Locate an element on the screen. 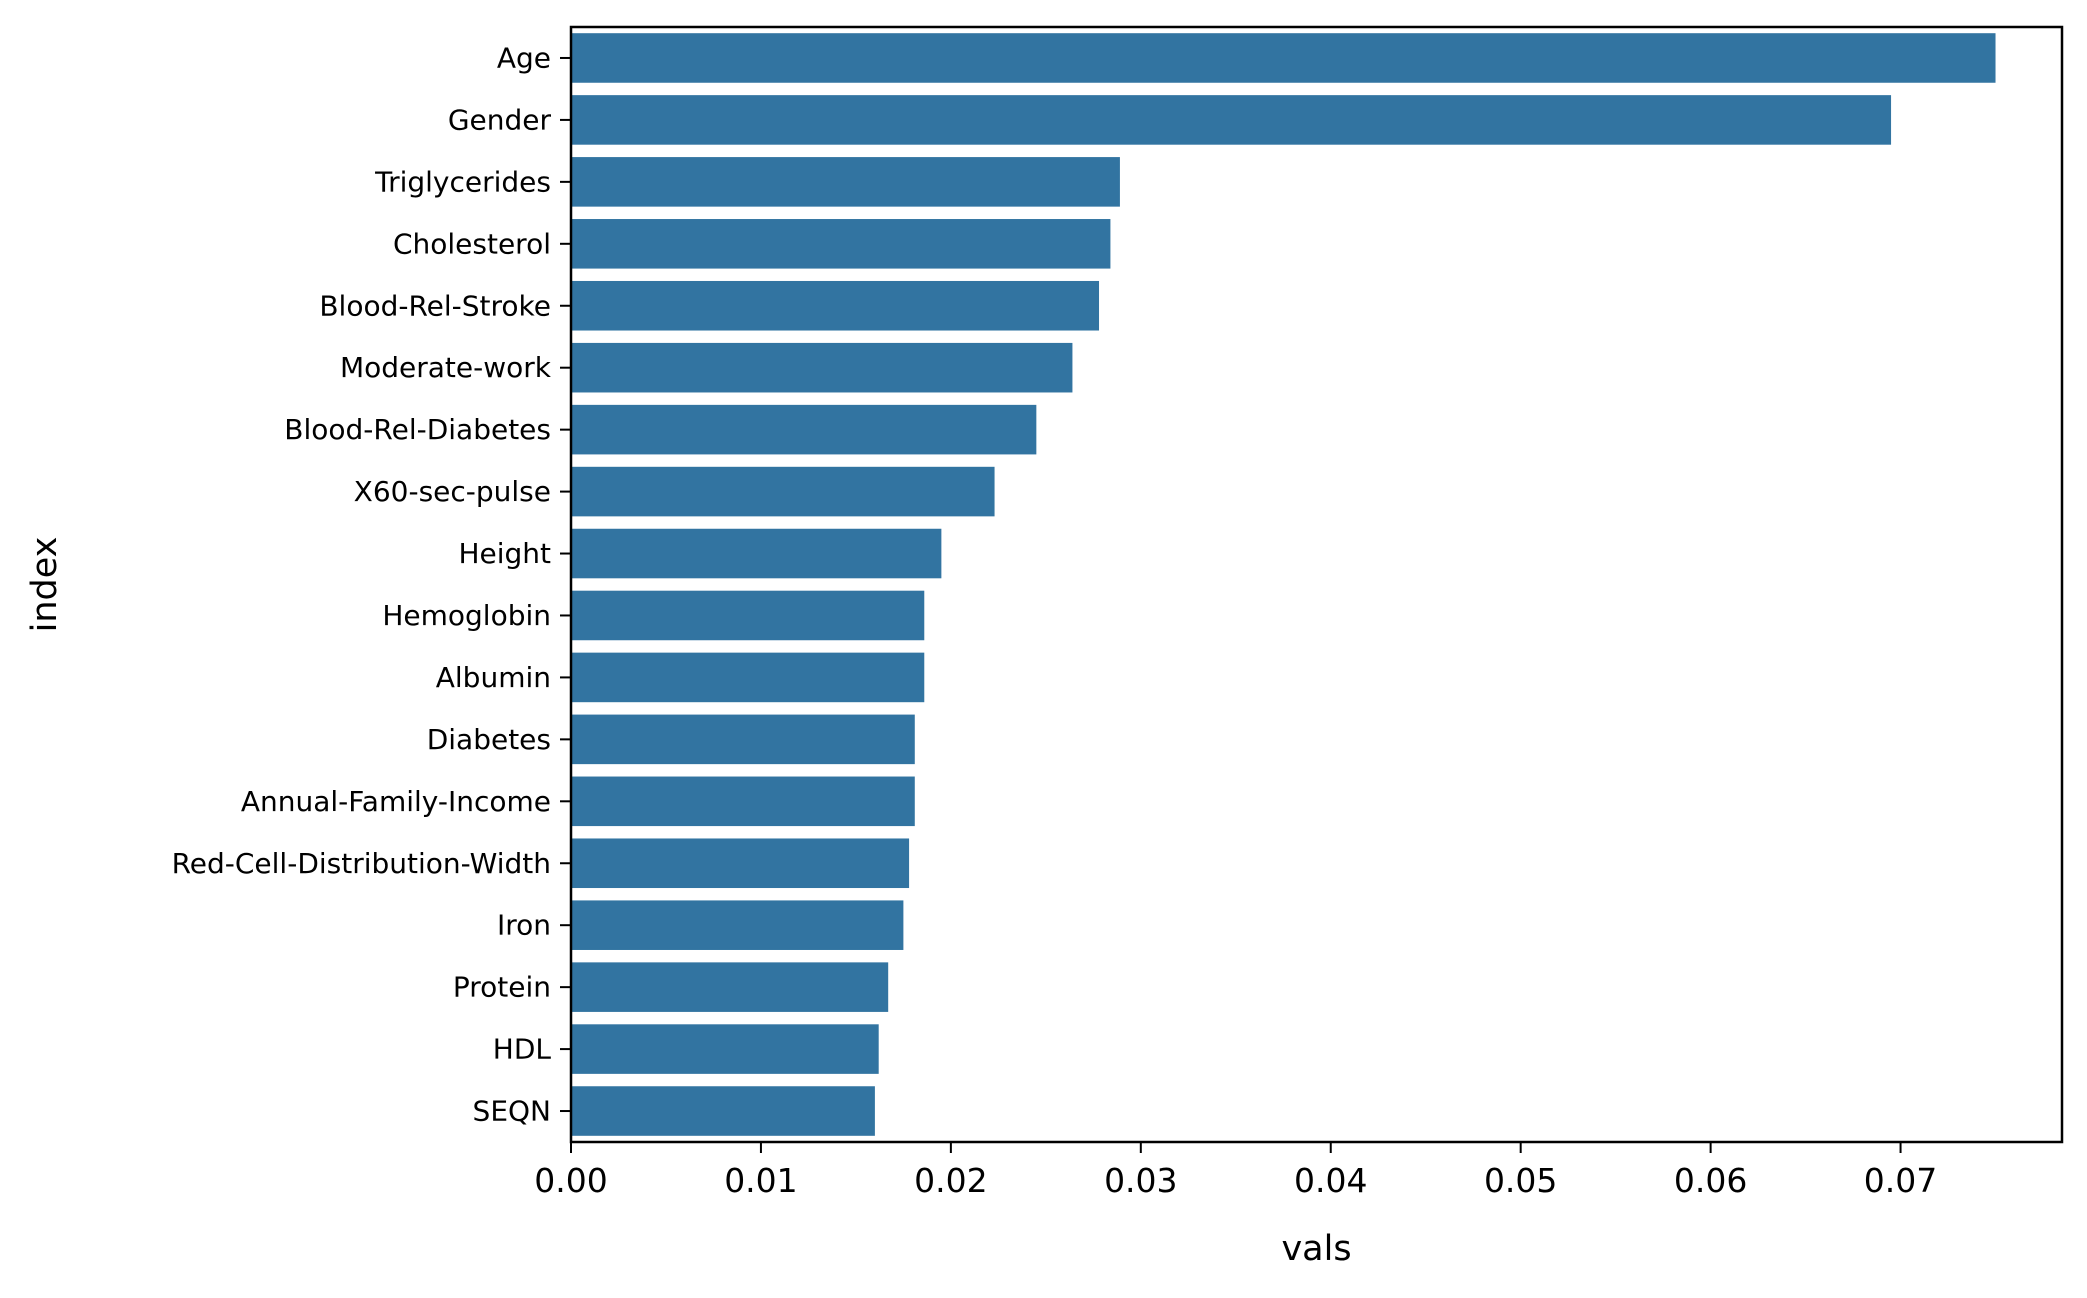 The height and width of the screenshot is (1298, 2087). y-tick-label: Iron is located at coordinates (524, 925).